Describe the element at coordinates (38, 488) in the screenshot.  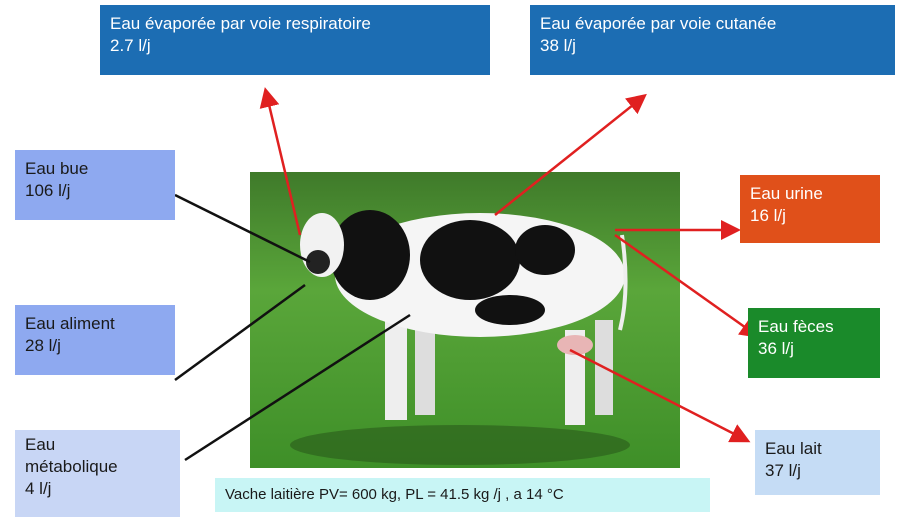
I see `box-value: 4 l/j` at that location.